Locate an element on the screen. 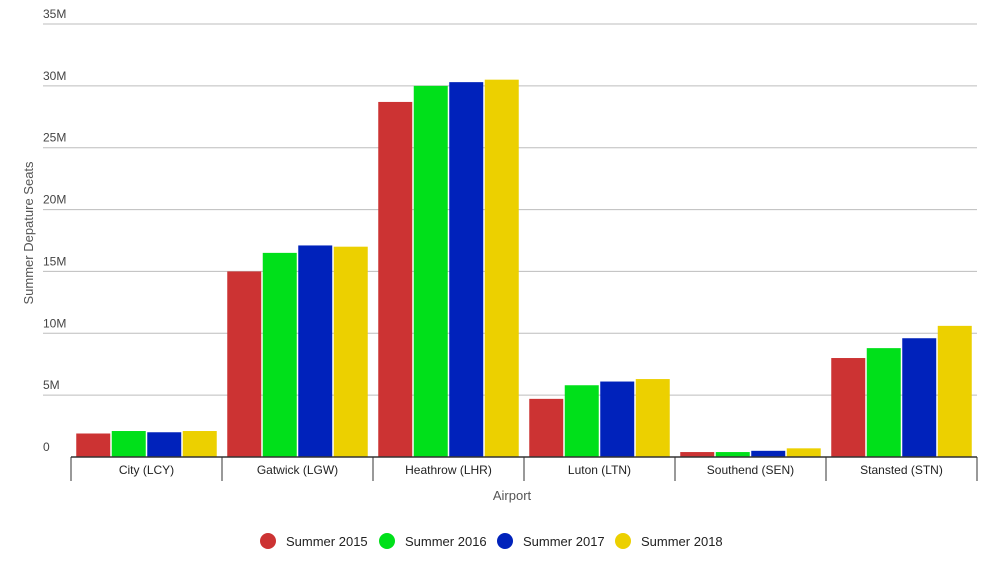 The width and height of the screenshot is (992, 564). x-tick-label: City (LCY) is located at coordinates (146, 470).